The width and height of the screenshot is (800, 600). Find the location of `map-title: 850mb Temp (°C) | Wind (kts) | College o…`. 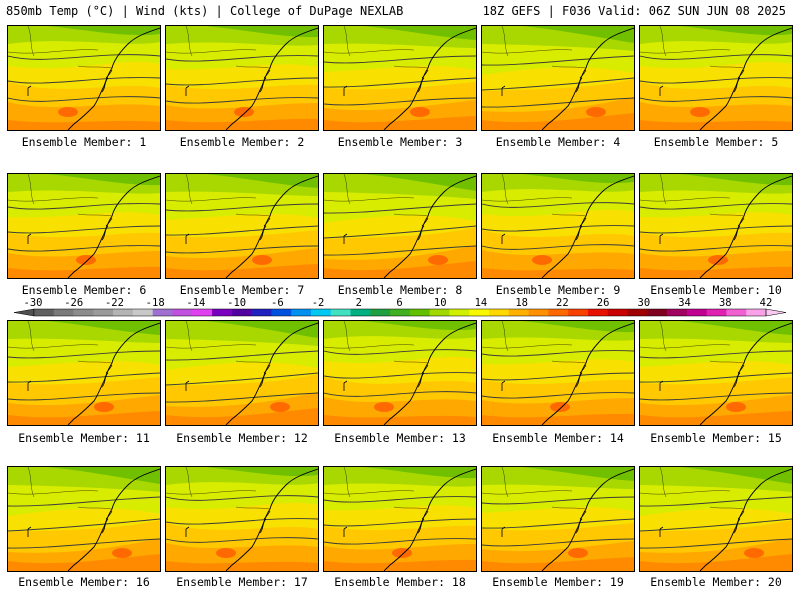

map-title: 850mb Temp (°C) | Wind (kts) | College o… is located at coordinates (205, 11).